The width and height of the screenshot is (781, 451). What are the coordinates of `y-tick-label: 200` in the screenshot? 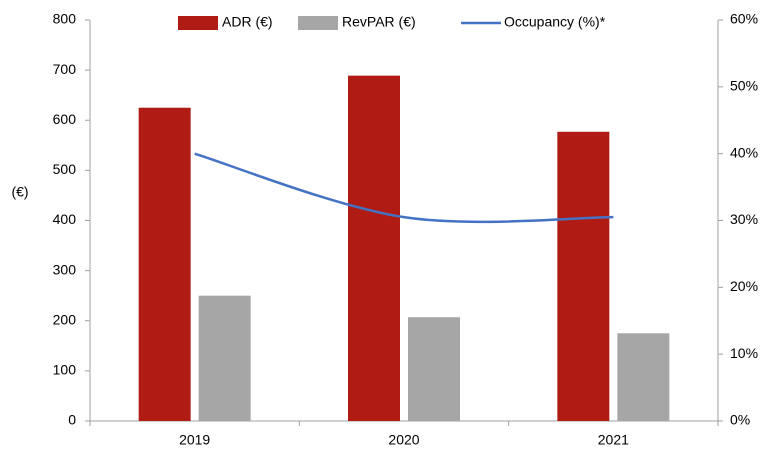 It's located at (65, 319).